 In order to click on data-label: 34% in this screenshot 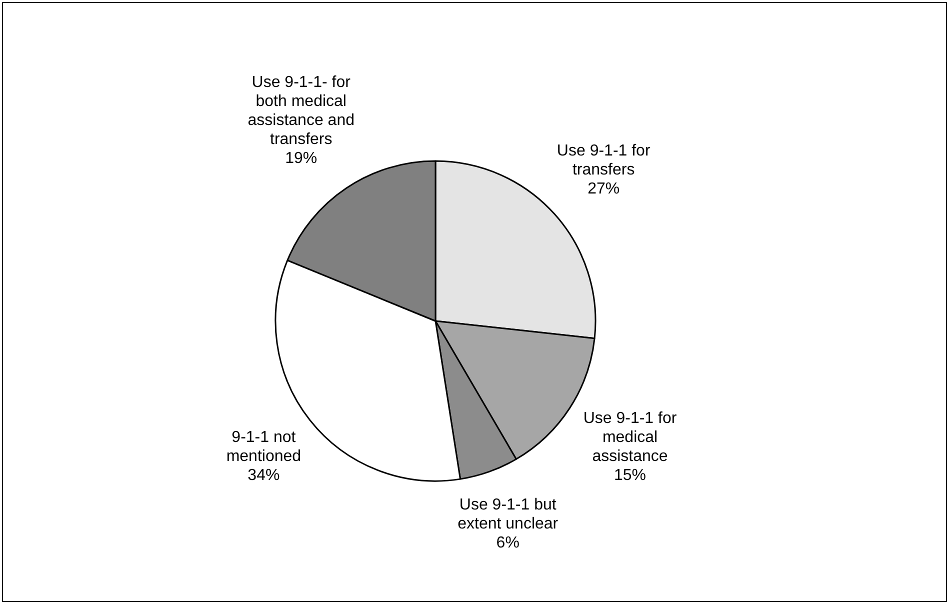, I will do `click(264, 475)`.